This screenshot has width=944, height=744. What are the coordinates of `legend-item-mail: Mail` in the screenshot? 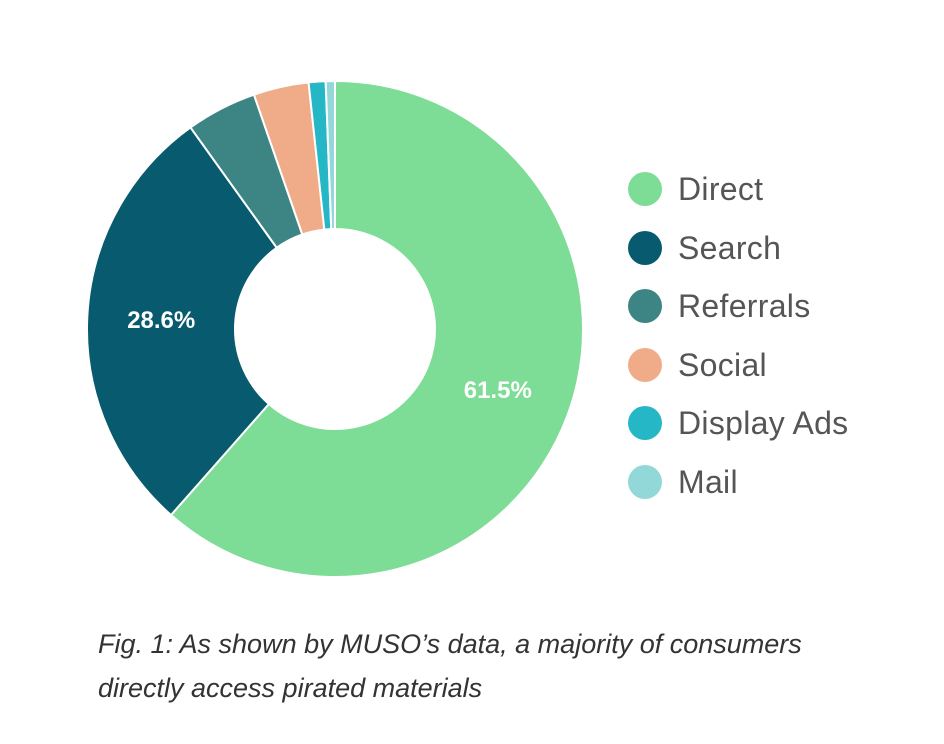 It's located at (738, 482).